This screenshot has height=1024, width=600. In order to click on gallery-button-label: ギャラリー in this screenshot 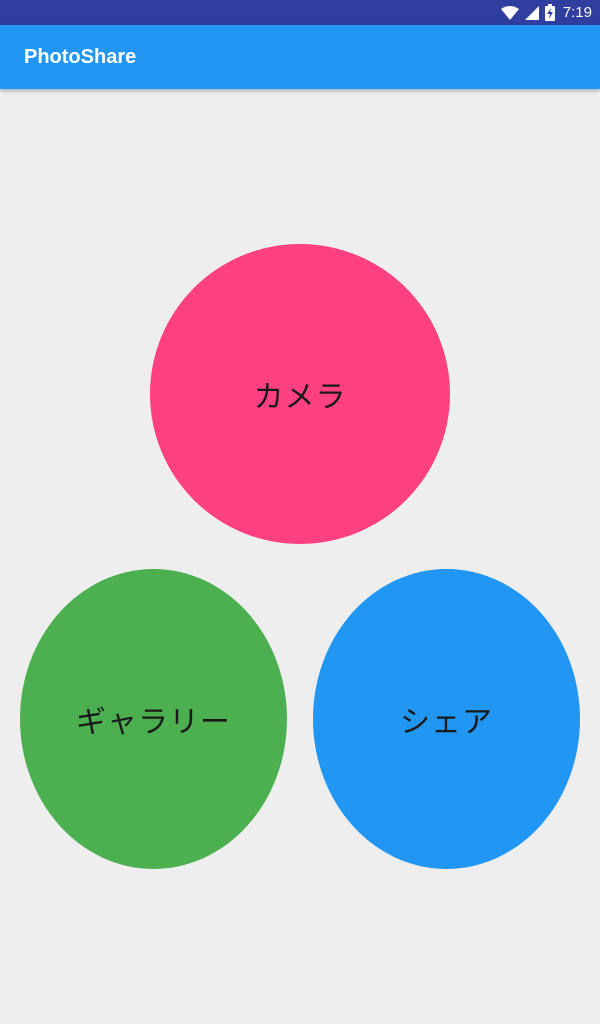, I will do `click(153, 722)`.